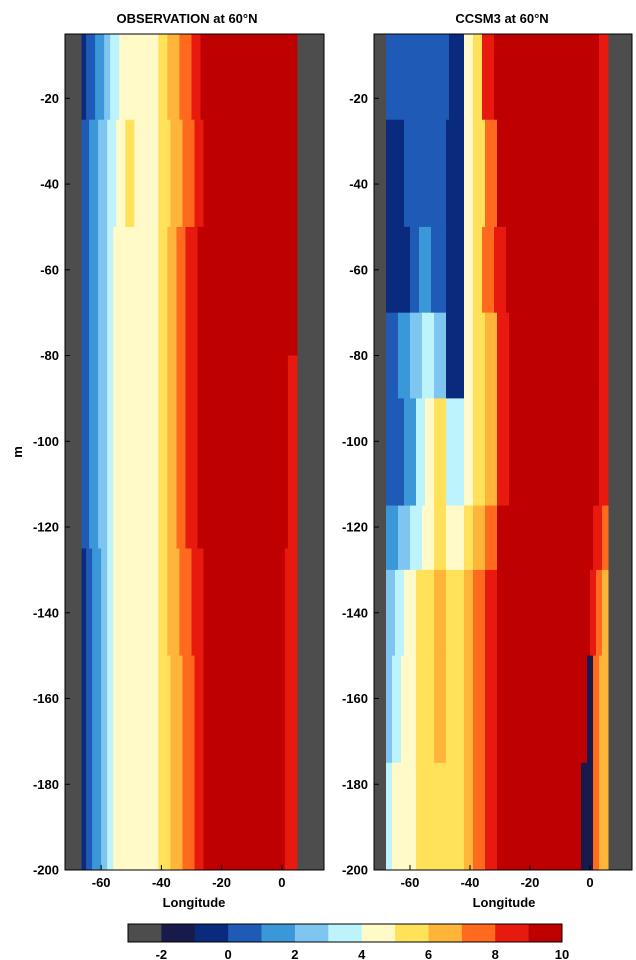 The image size is (636, 960). I want to click on x-tick-label: 0, so click(589, 882).